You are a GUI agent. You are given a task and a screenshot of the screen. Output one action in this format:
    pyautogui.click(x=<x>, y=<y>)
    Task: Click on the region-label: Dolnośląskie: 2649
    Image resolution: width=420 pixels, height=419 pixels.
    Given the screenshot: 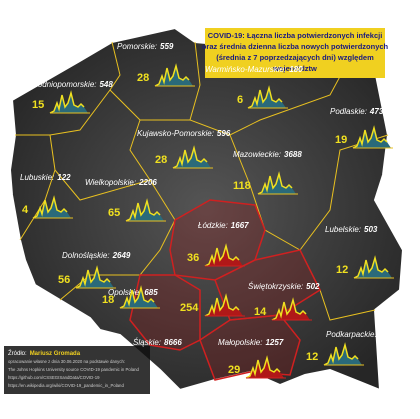 What is the action you would take?
    pyautogui.click(x=96, y=255)
    